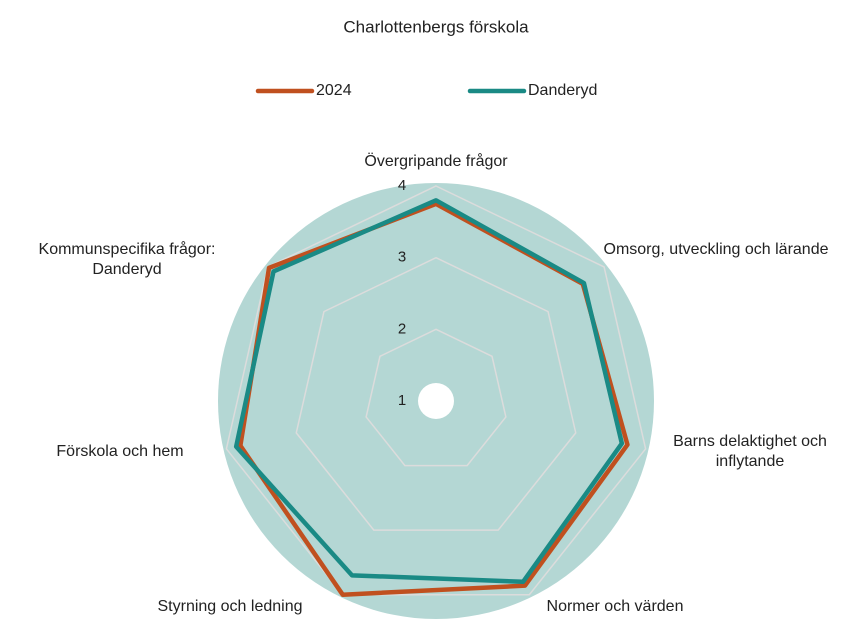 Image resolution: width=857 pixels, height=622 pixels. Describe the element at coordinates (562, 90) in the screenshot. I see `legend-label: Danderyd` at that location.